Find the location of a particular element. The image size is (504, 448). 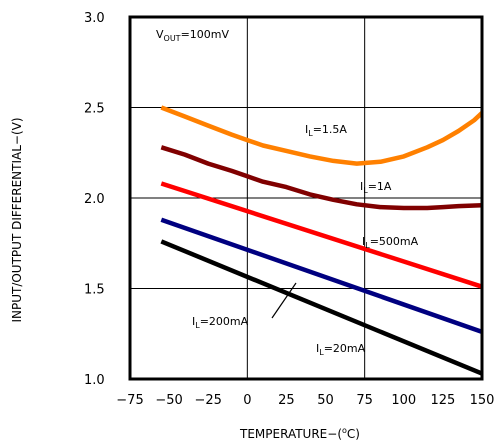

x-tick-label: 100 is located at coordinates (403, 400).